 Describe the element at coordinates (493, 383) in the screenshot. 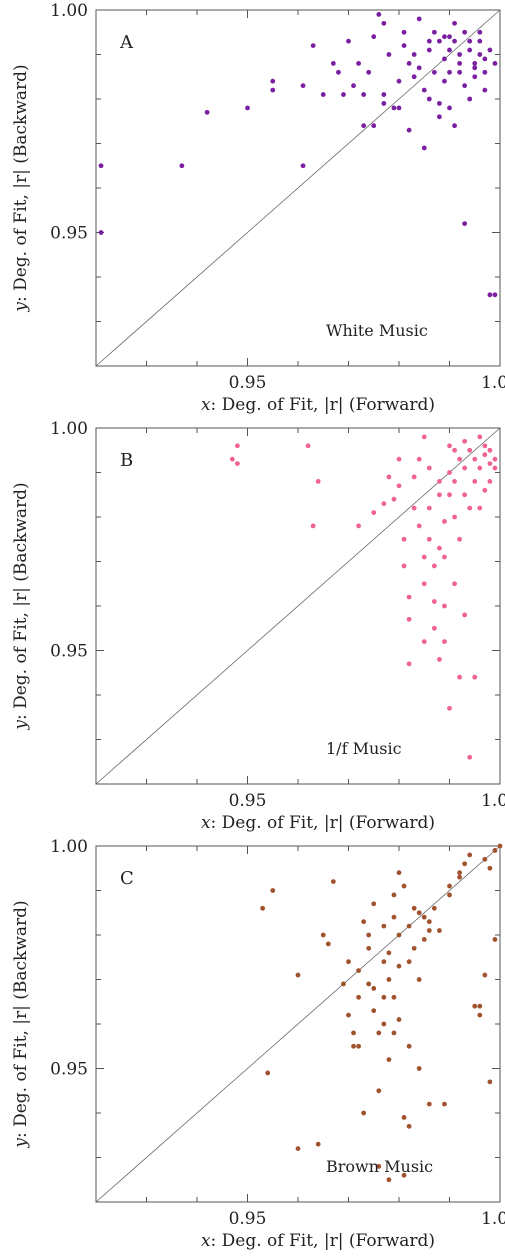

I see `x-tick-label: 1.00` at that location.